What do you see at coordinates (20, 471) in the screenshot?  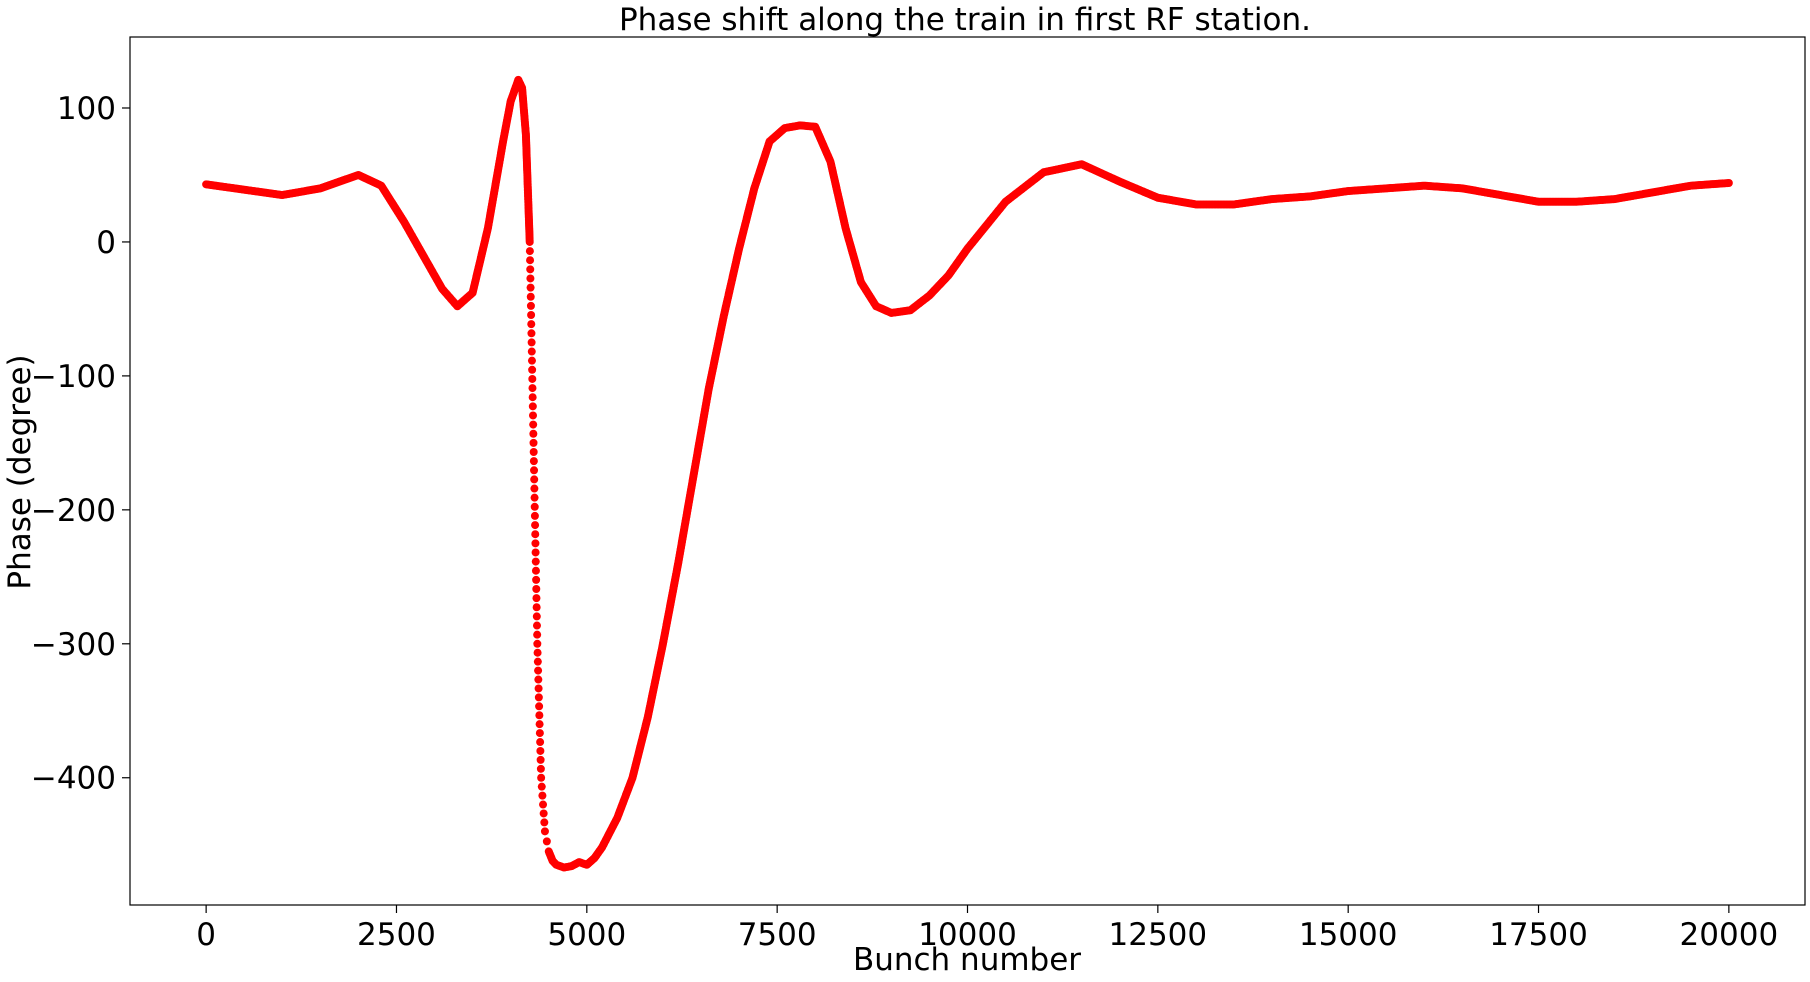 I see `y-axis-label: Phase (degree)` at bounding box center [20, 471].